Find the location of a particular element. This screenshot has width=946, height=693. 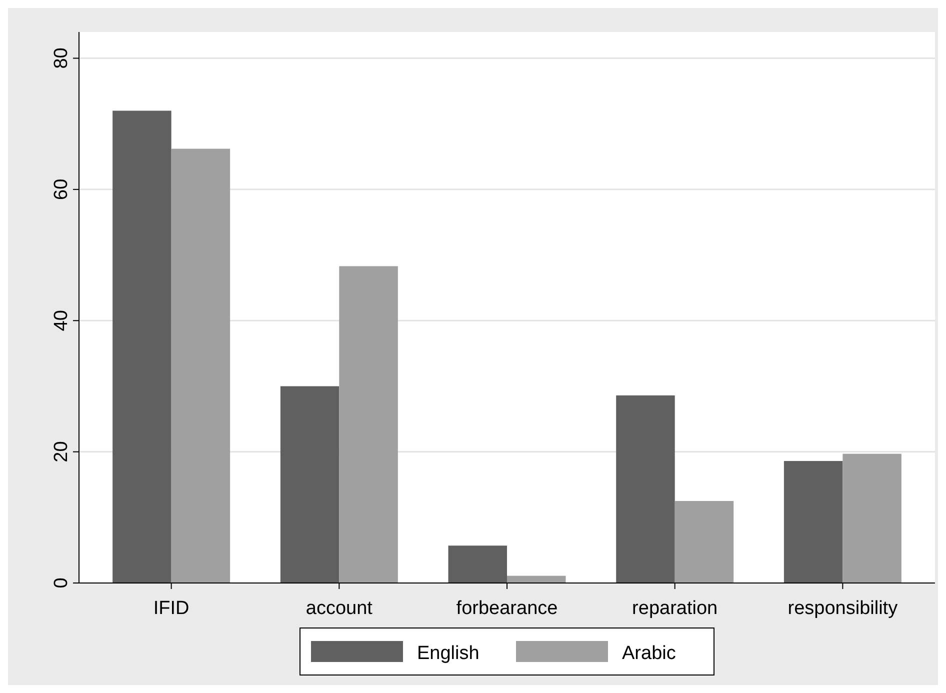

x-tick-label: account is located at coordinates (340, 608).